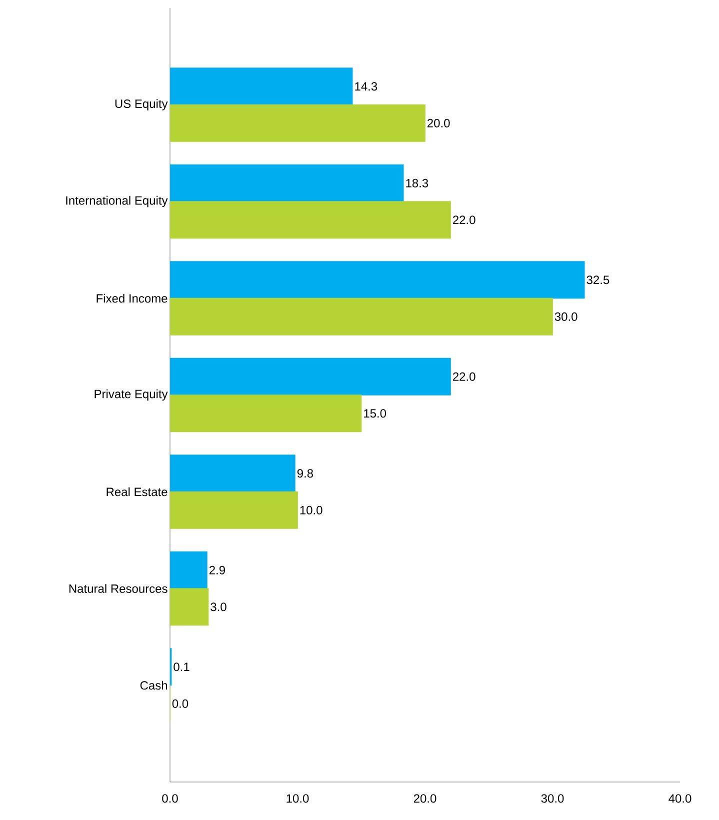  Describe the element at coordinates (598, 280) in the screenshot. I see `data-label: 32.5` at that location.